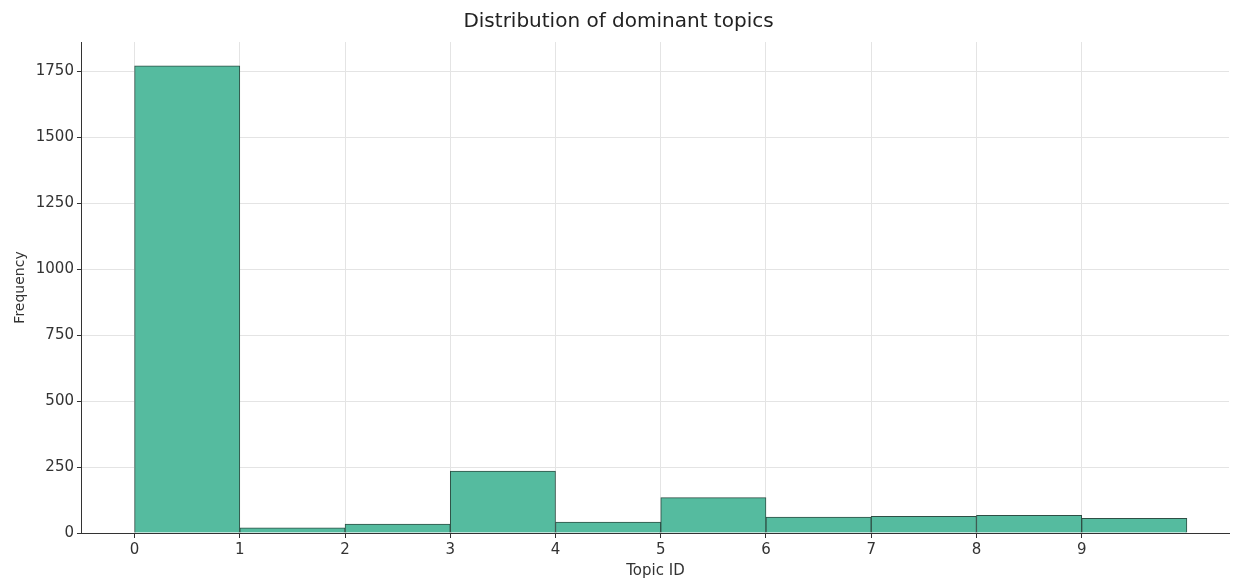  Describe the element at coordinates (134, 548) in the screenshot. I see `x-tick-label: 0` at that location.